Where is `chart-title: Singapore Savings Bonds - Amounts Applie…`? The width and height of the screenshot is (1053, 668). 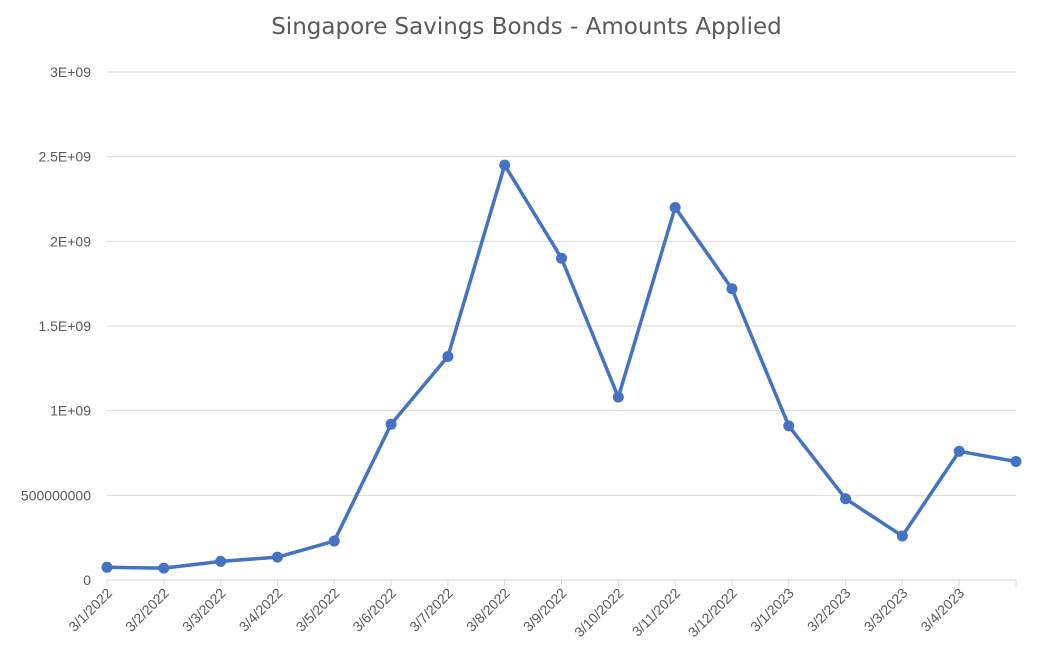 chart-title: Singapore Savings Bonds - Amounts Applie… is located at coordinates (526, 27).